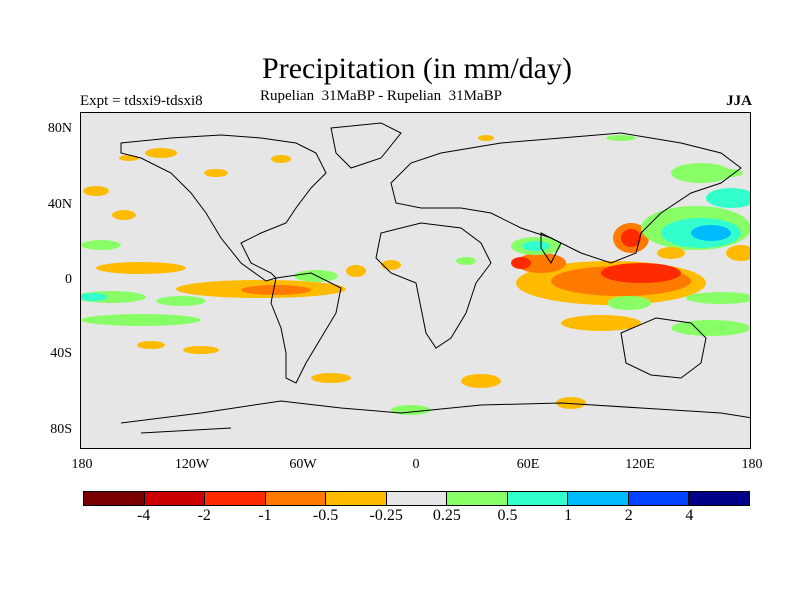  I want to click on colorbar-label: -4, so click(143, 515).